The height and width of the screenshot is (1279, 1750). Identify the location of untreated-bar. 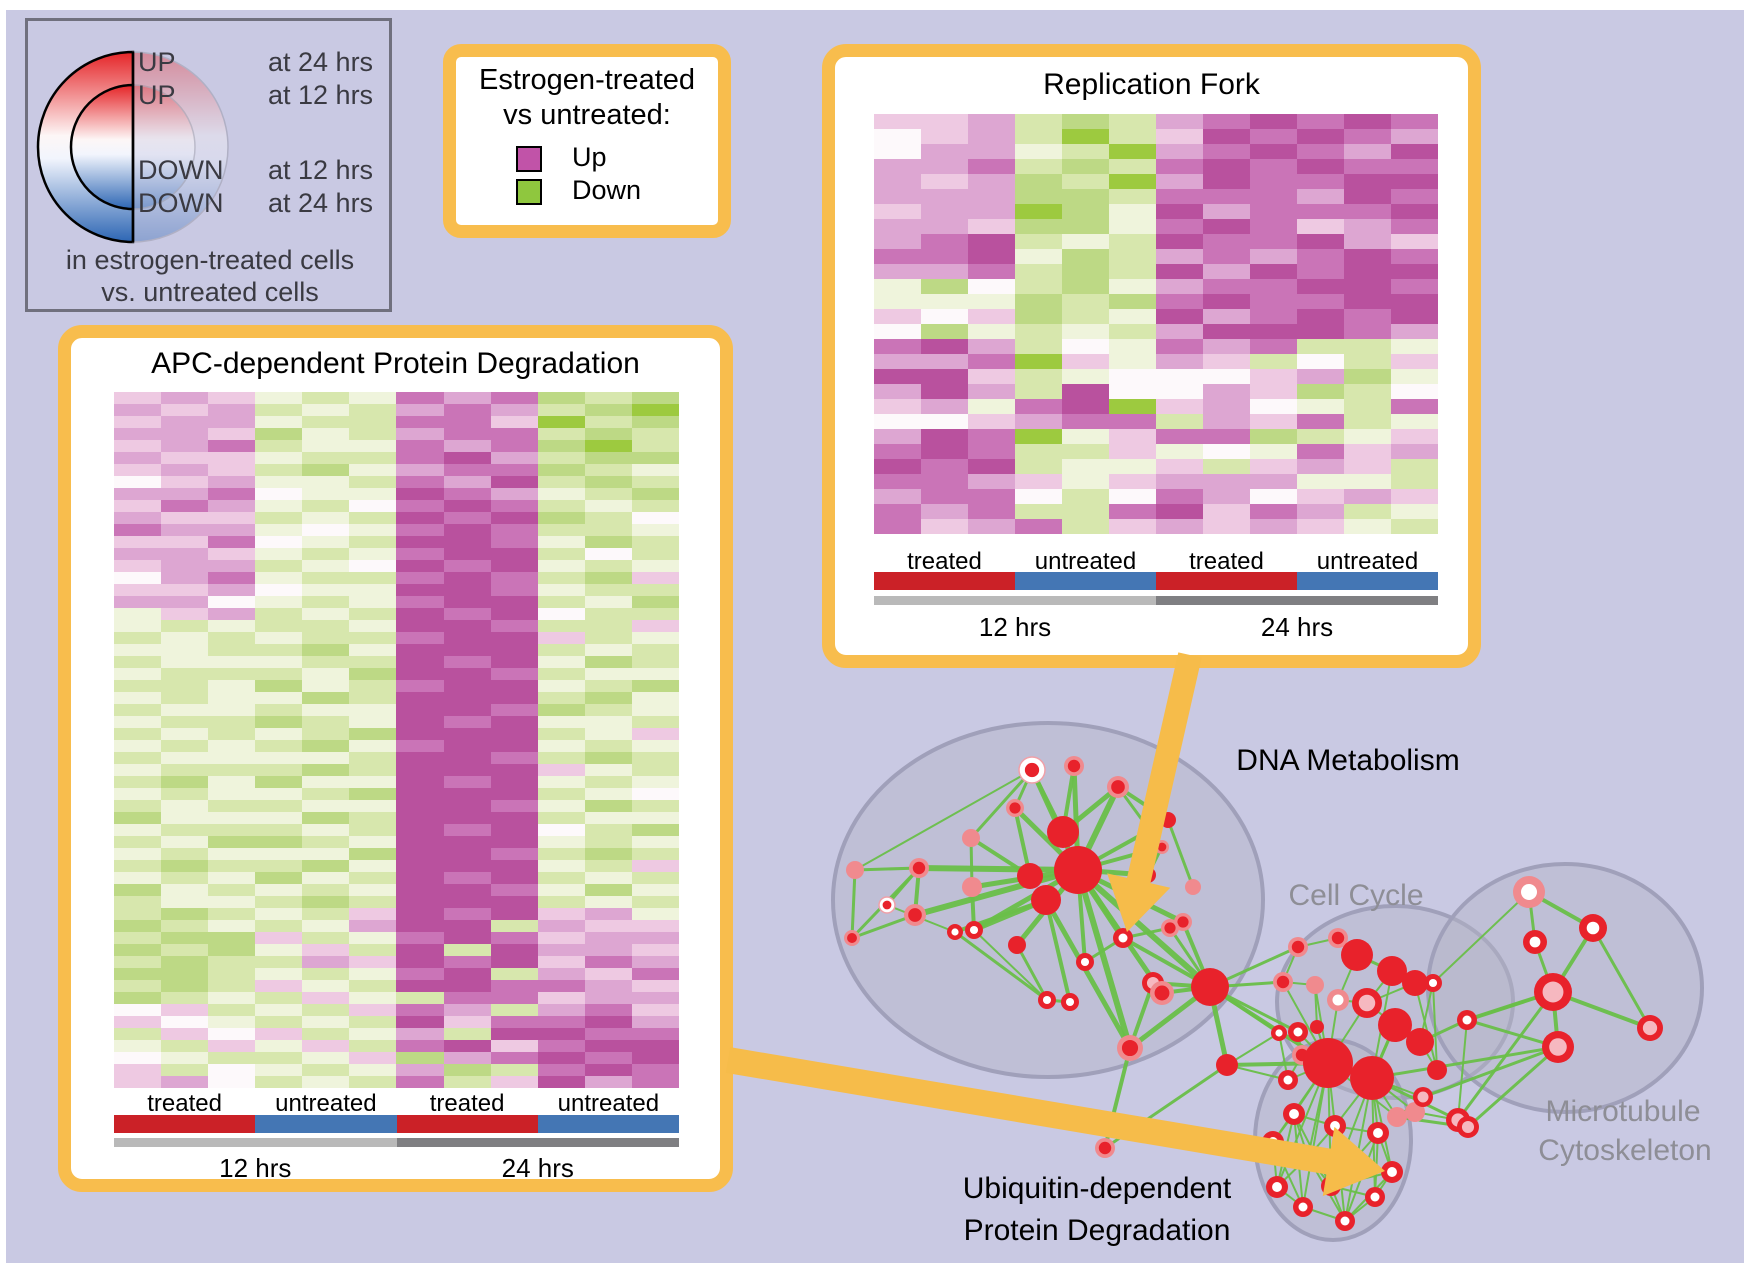
(326, 1124).